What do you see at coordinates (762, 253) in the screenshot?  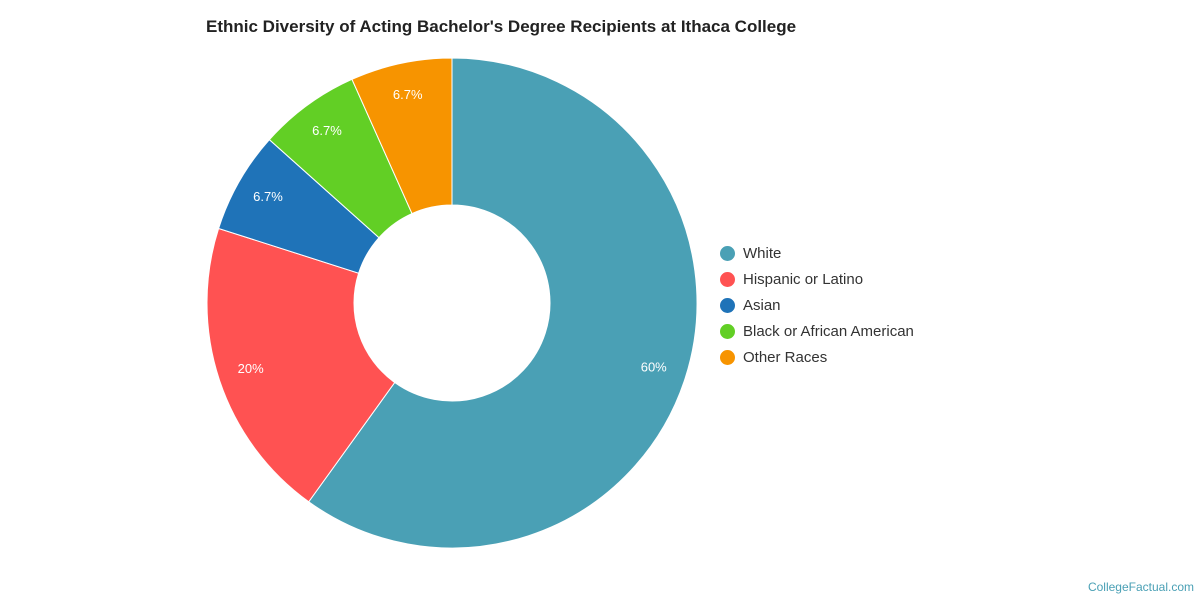 I see `legend-label: White` at bounding box center [762, 253].